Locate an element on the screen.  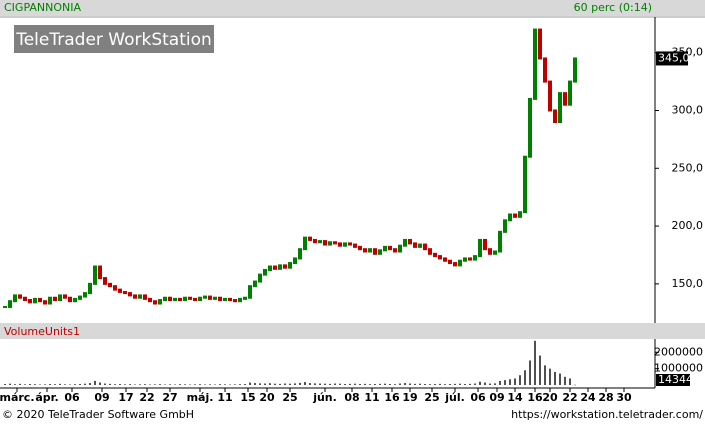
x-tick-label: 17 is located at coordinates (125, 397).